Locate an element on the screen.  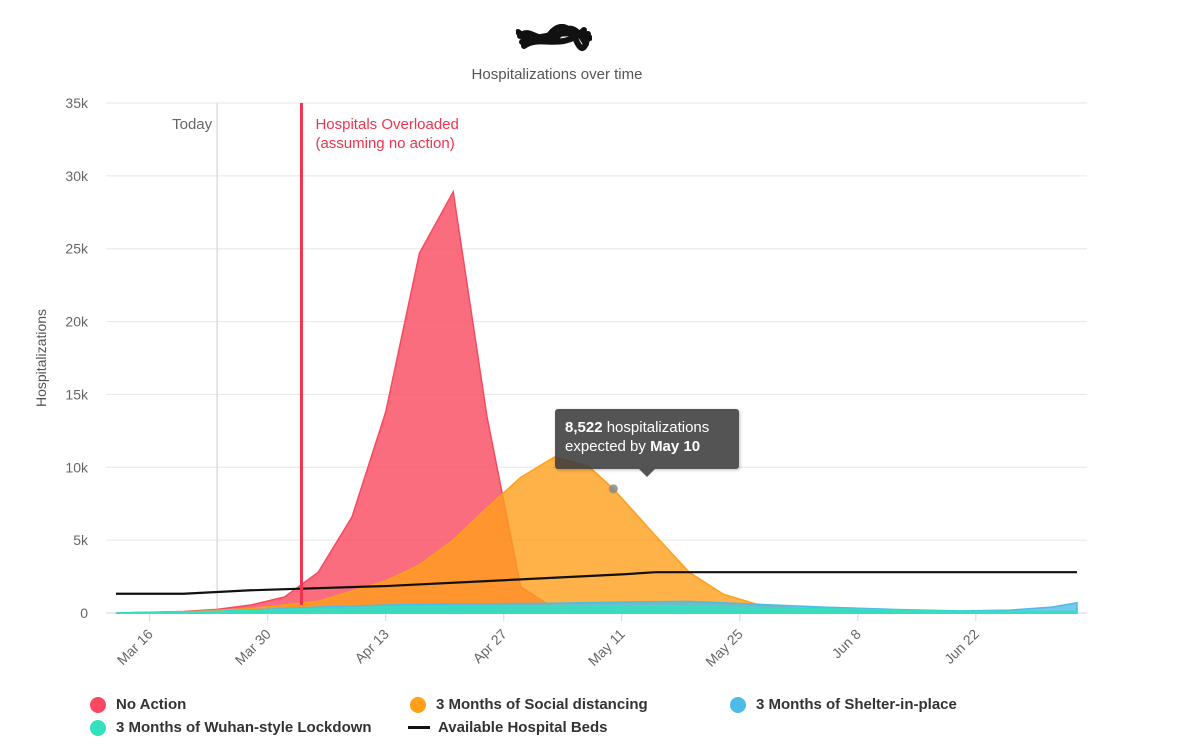
today-label: Today is located at coordinates (192, 124).